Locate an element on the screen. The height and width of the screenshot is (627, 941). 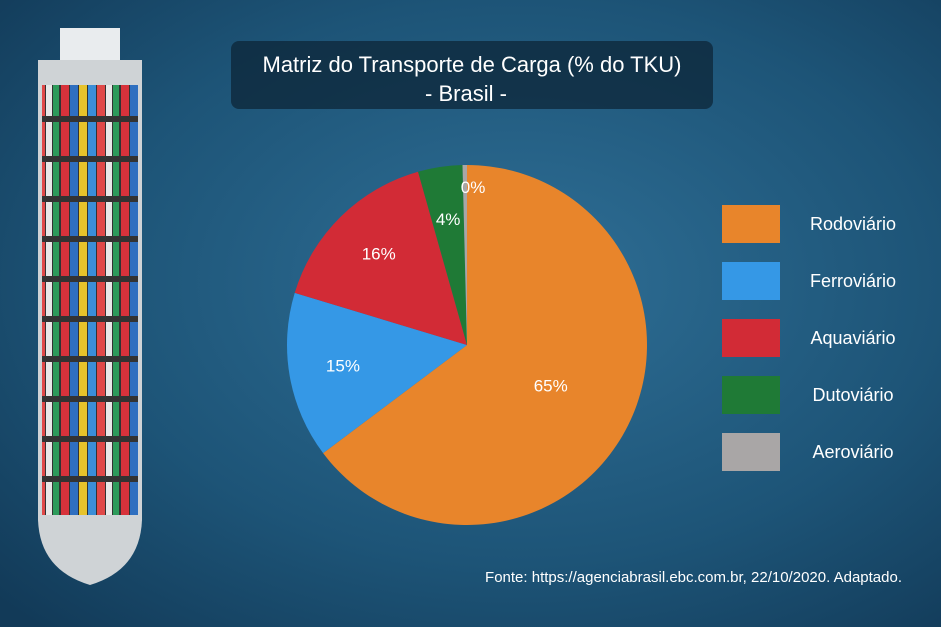
ship is located at coordinates (90, 306).